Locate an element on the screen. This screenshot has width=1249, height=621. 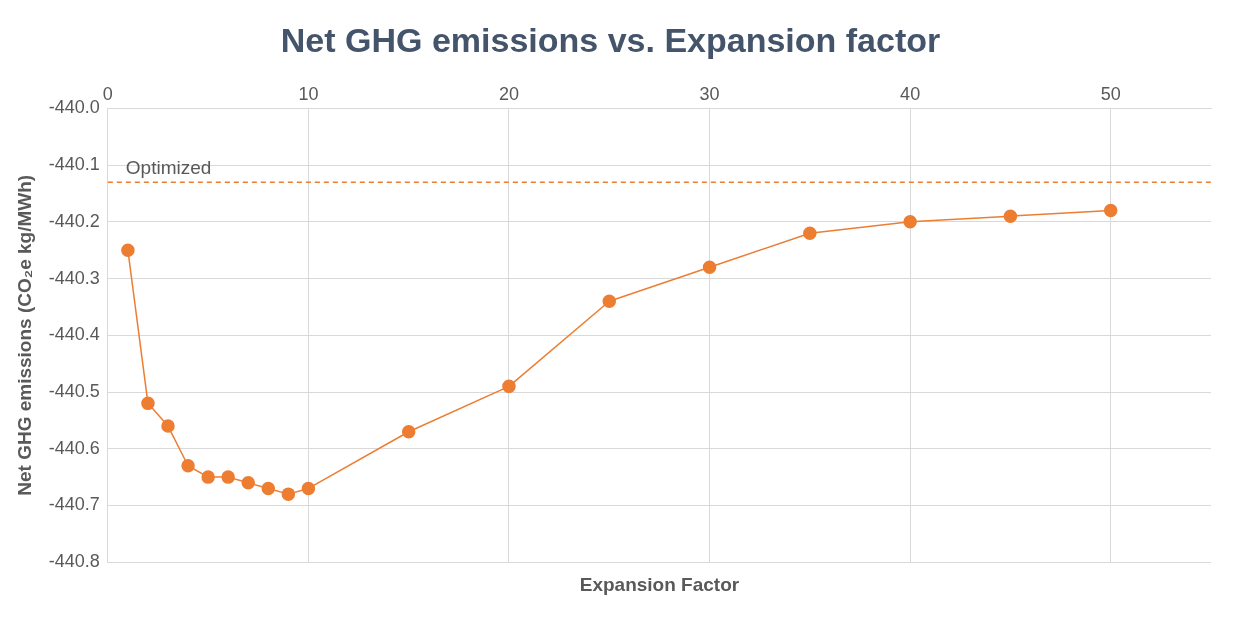
chart-title: Net GHG emissions vs. Expansion factor is located at coordinates (610, 39).